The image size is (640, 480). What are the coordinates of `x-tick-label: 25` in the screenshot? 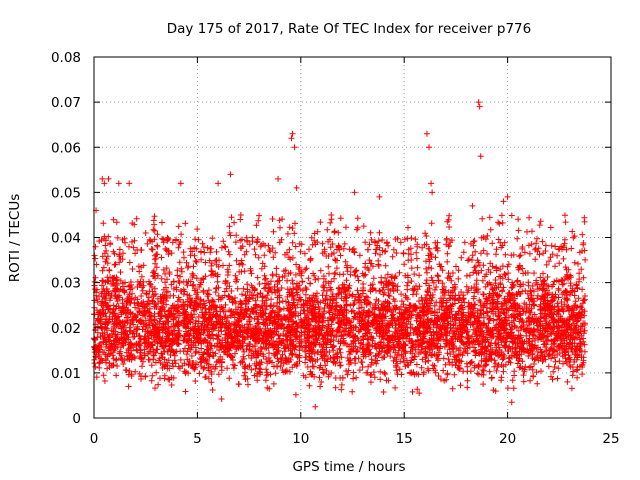 It's located at (610, 439).